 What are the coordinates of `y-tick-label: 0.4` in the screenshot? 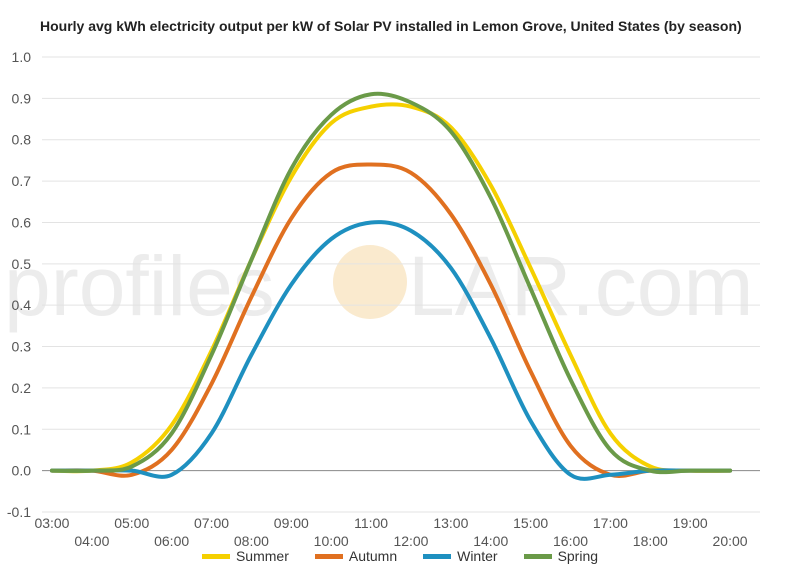 It's located at (22, 305).